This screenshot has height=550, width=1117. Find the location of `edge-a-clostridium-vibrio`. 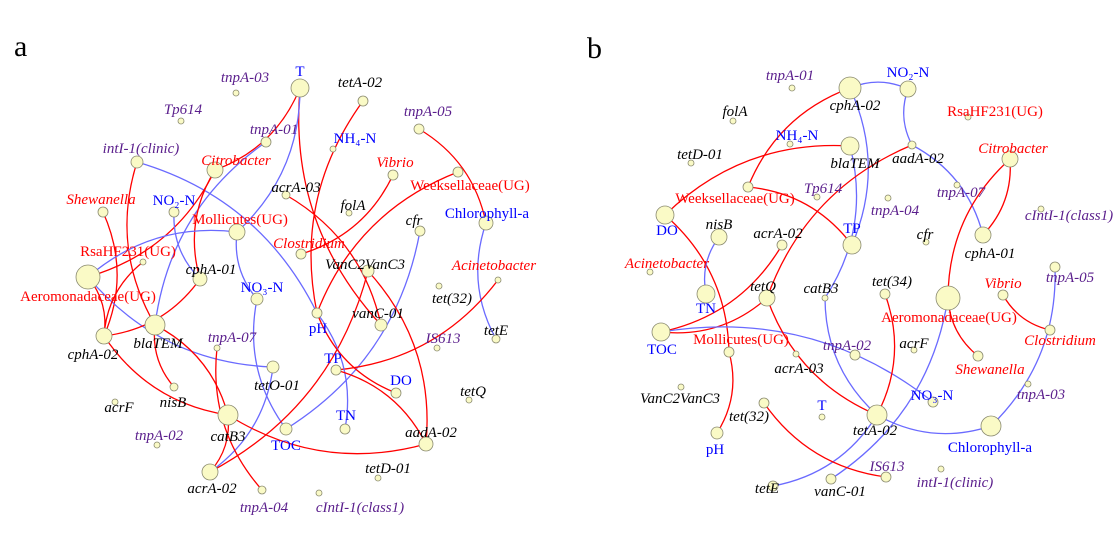

edge-a-clostridium-vibrio is located at coordinates (347, 214).